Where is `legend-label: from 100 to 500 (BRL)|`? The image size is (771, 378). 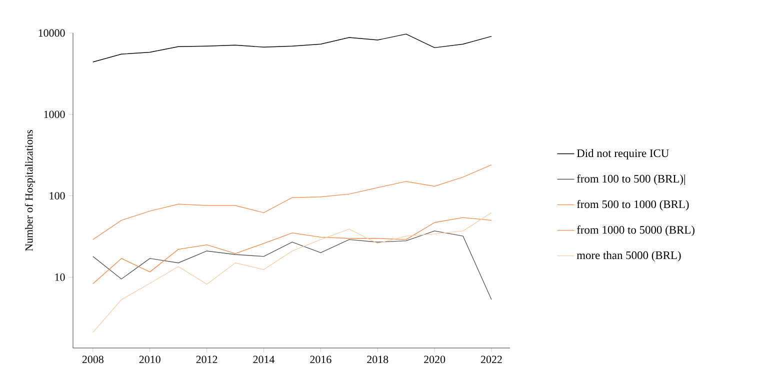 legend-label: from 100 to 500 (BRL)| is located at coordinates (630, 179).